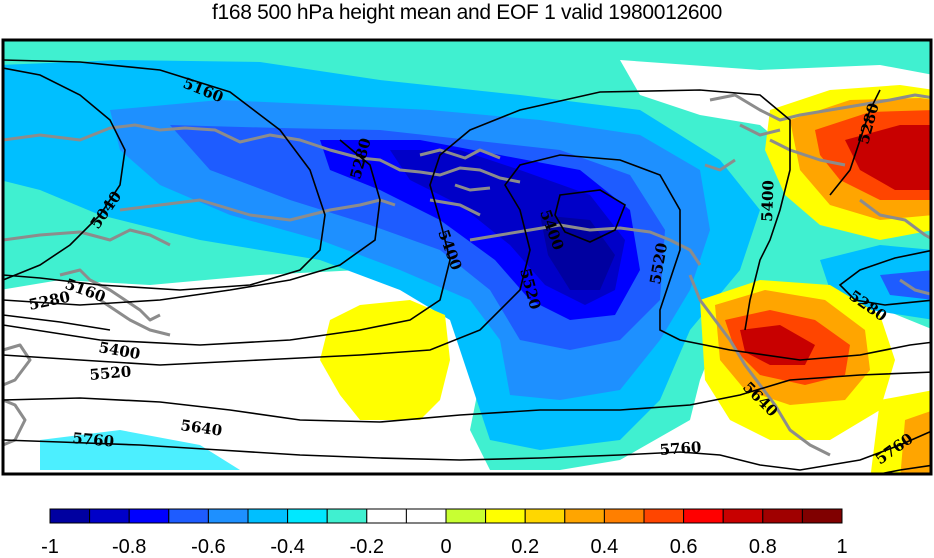 This screenshot has width=934, height=558. Describe the element at coordinates (262, 153) in the screenshot. I see `coastline-north-asia` at that location.